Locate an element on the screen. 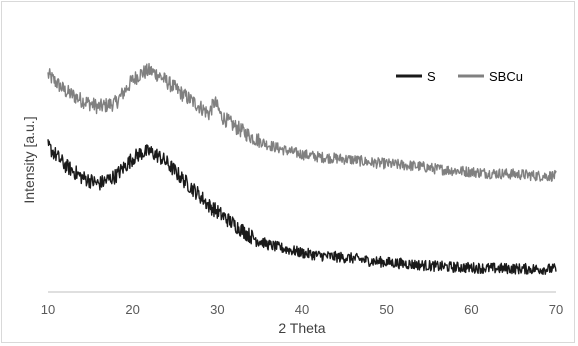 This screenshot has height=346, width=578. y-axis-title: Intensity [a.u.] is located at coordinates (29, 159).